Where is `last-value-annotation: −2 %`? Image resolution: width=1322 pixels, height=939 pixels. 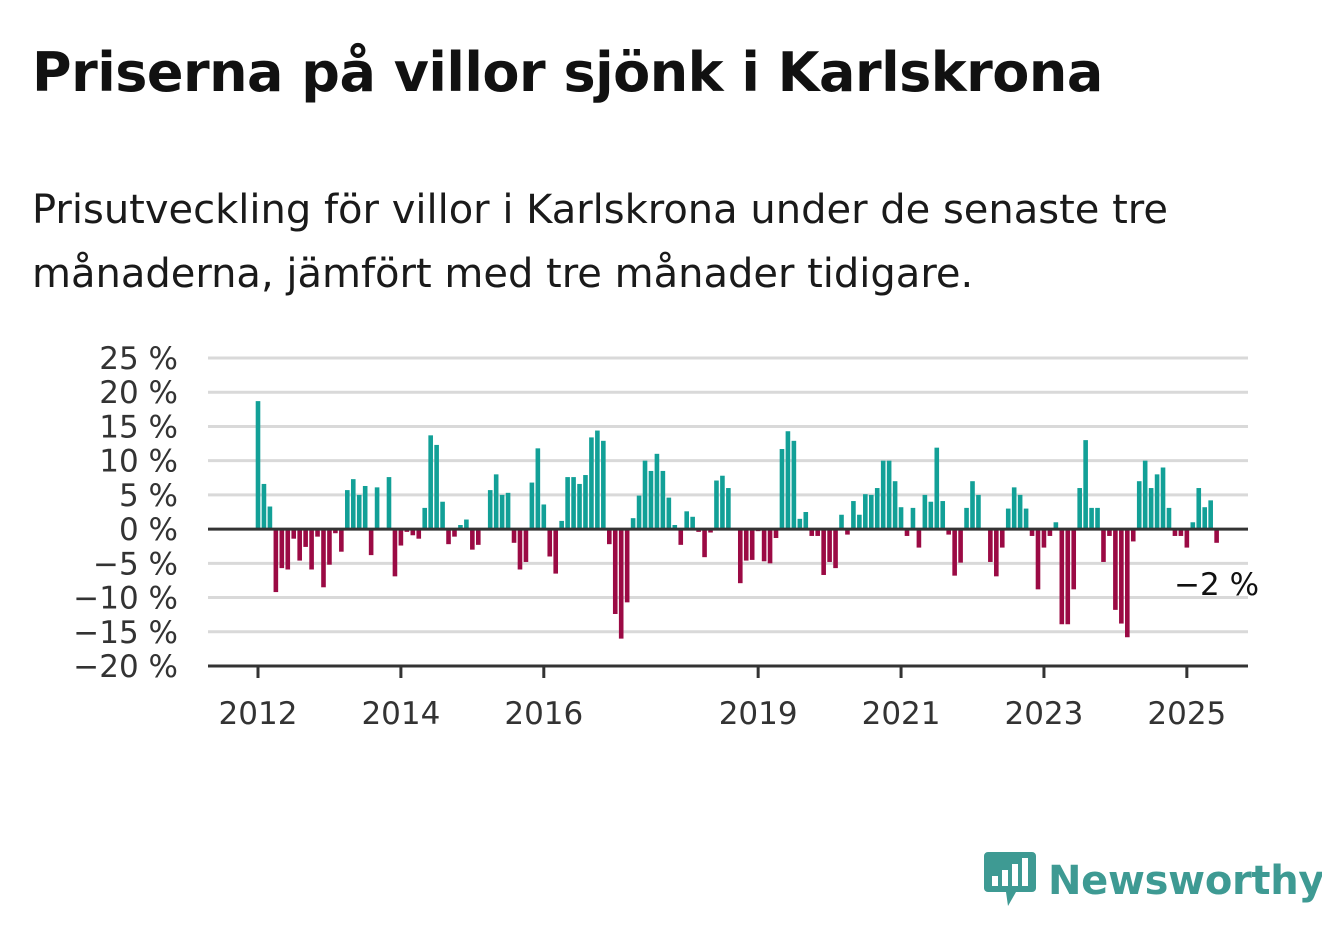 last-value-annotation: −2 % is located at coordinates (1216, 585).